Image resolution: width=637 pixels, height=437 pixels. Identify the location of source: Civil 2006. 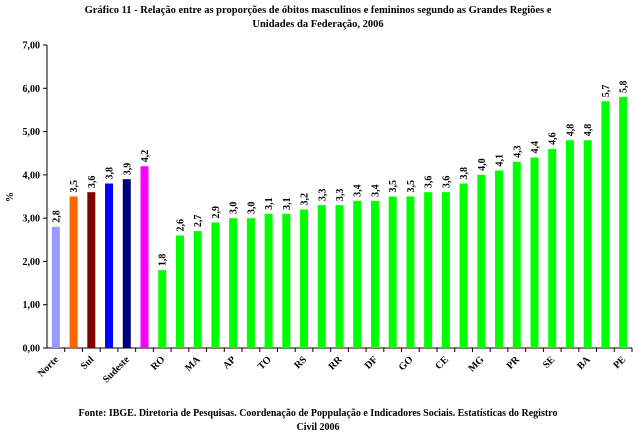
(317, 427).